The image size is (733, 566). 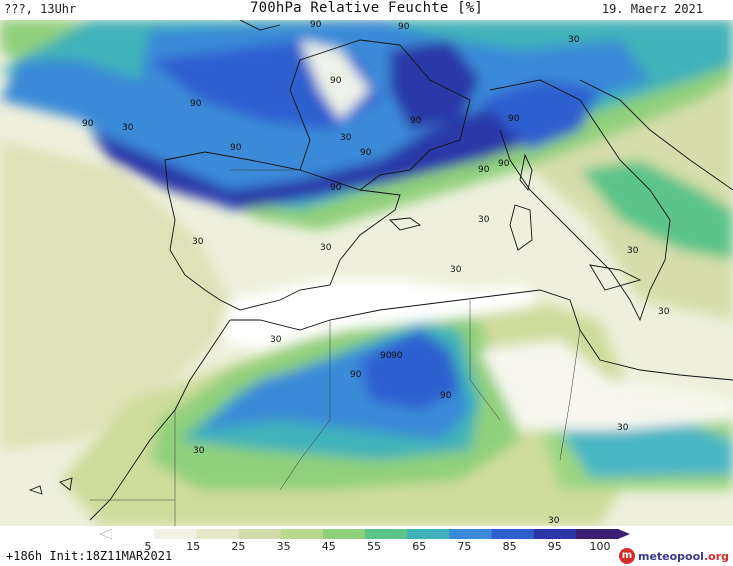 I want to click on logo-text: meteopool.org, so click(x=683, y=556).